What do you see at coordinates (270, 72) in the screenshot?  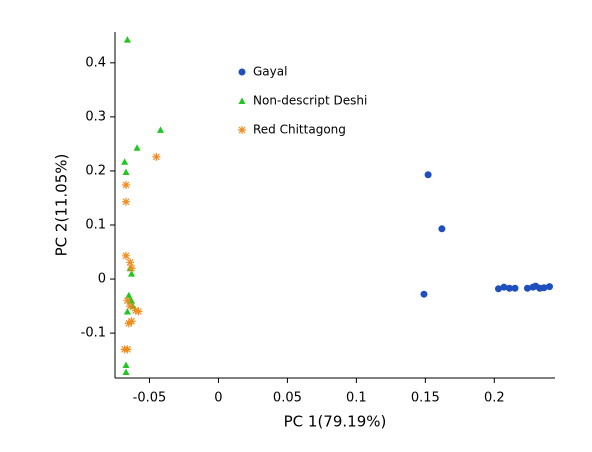 I see `legend-label: Gayal` at bounding box center [270, 72].